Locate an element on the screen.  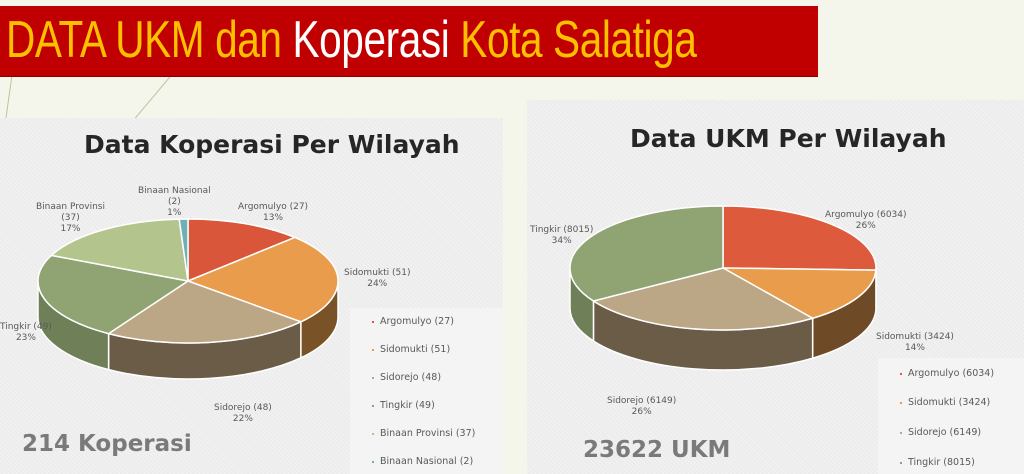
total-ukm: 23622 UKM is located at coordinates (657, 450).